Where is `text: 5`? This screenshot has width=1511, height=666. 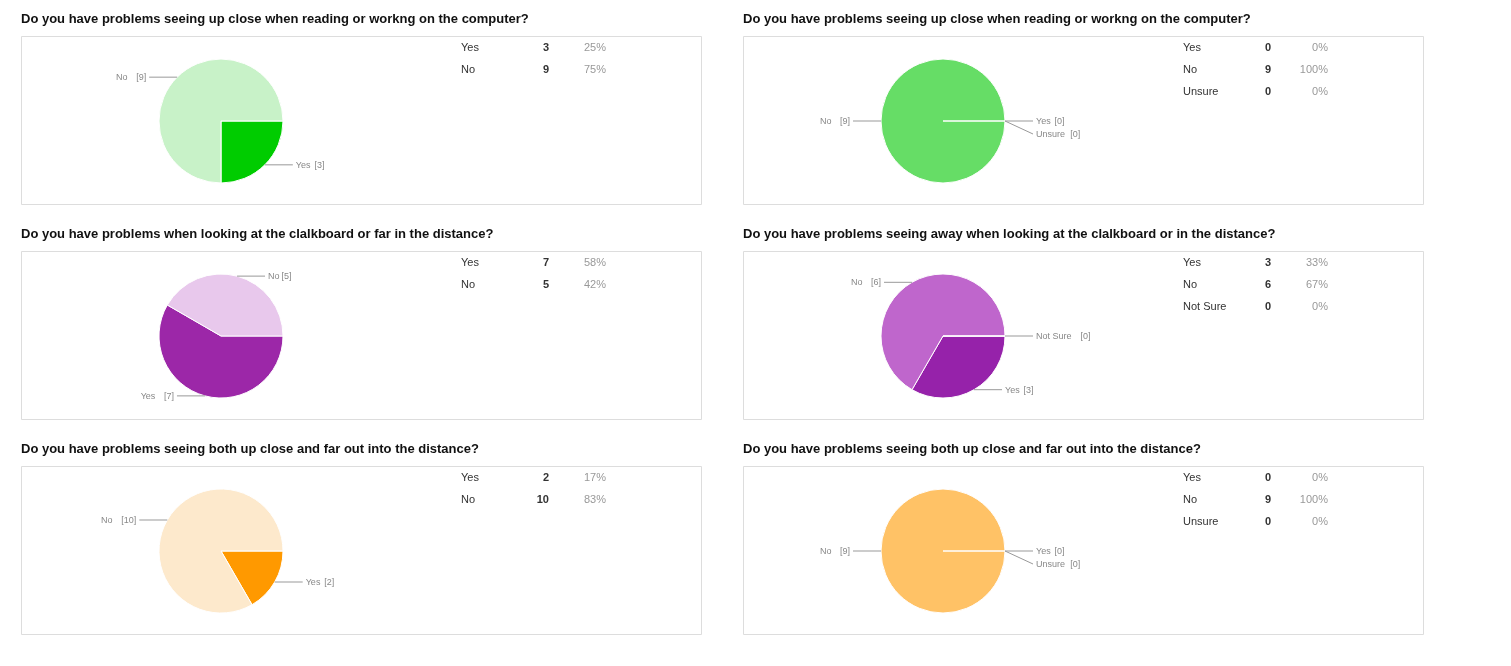
text: 5 is located at coordinates (545, 284).